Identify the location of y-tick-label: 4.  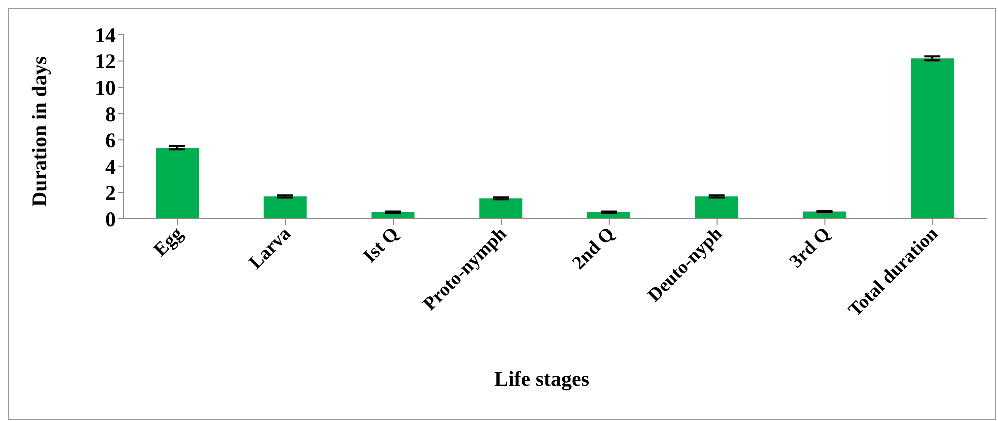
(111, 166).